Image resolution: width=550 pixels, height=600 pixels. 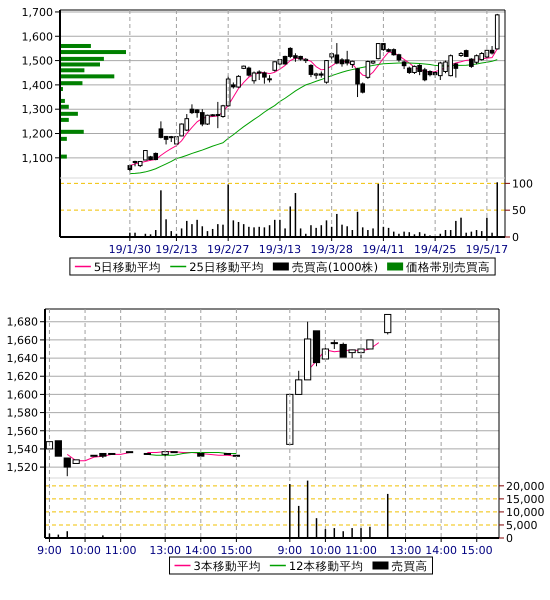 What do you see at coordinates (331, 249) in the screenshot?
I see `x-tick-label: 19/3/28` at bounding box center [331, 249].